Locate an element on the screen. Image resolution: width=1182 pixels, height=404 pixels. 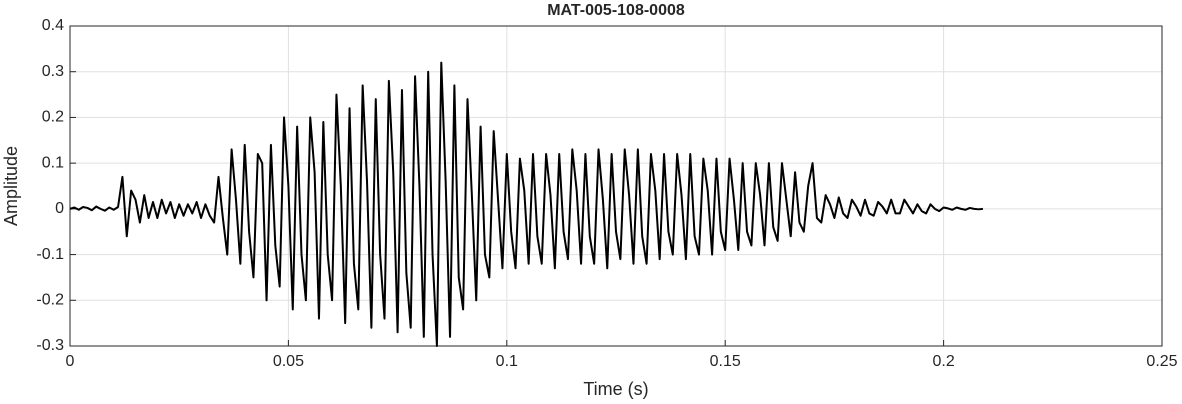
y-axis-label: Amplitude is located at coordinates (11, 186).